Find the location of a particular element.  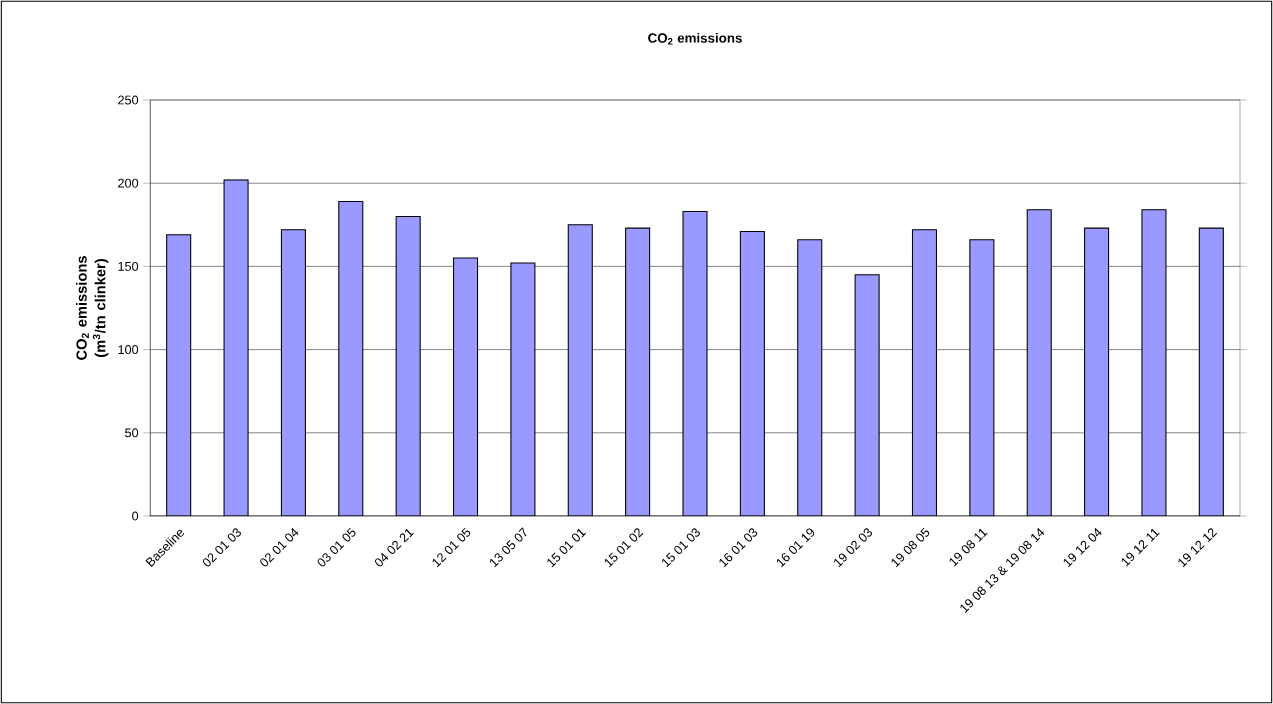

x-tick-label: 19 08 05 is located at coordinates (910, 547).